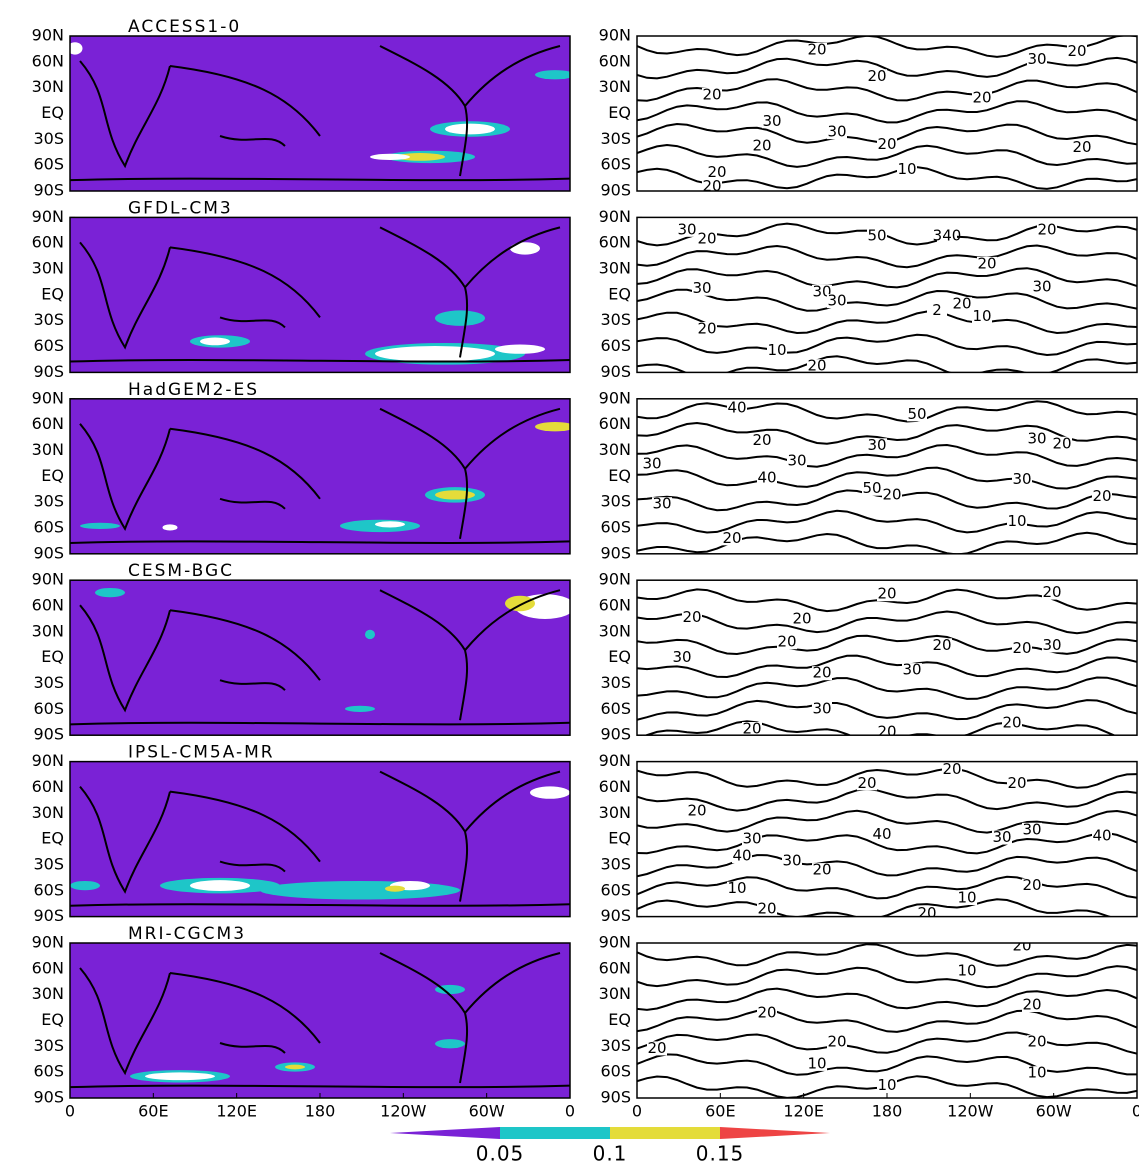  What do you see at coordinates (48, 605) in the screenshot?
I see `lat-tick-label: 60N` at bounding box center [48, 605].